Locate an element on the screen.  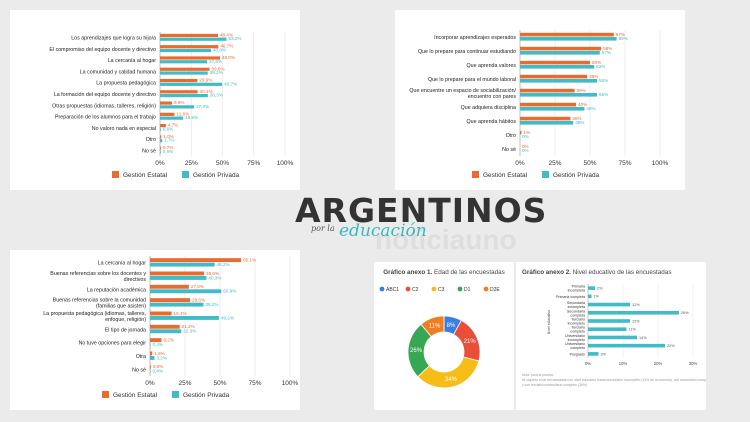
data-label: 1,0% is located at coordinates (168, 136).